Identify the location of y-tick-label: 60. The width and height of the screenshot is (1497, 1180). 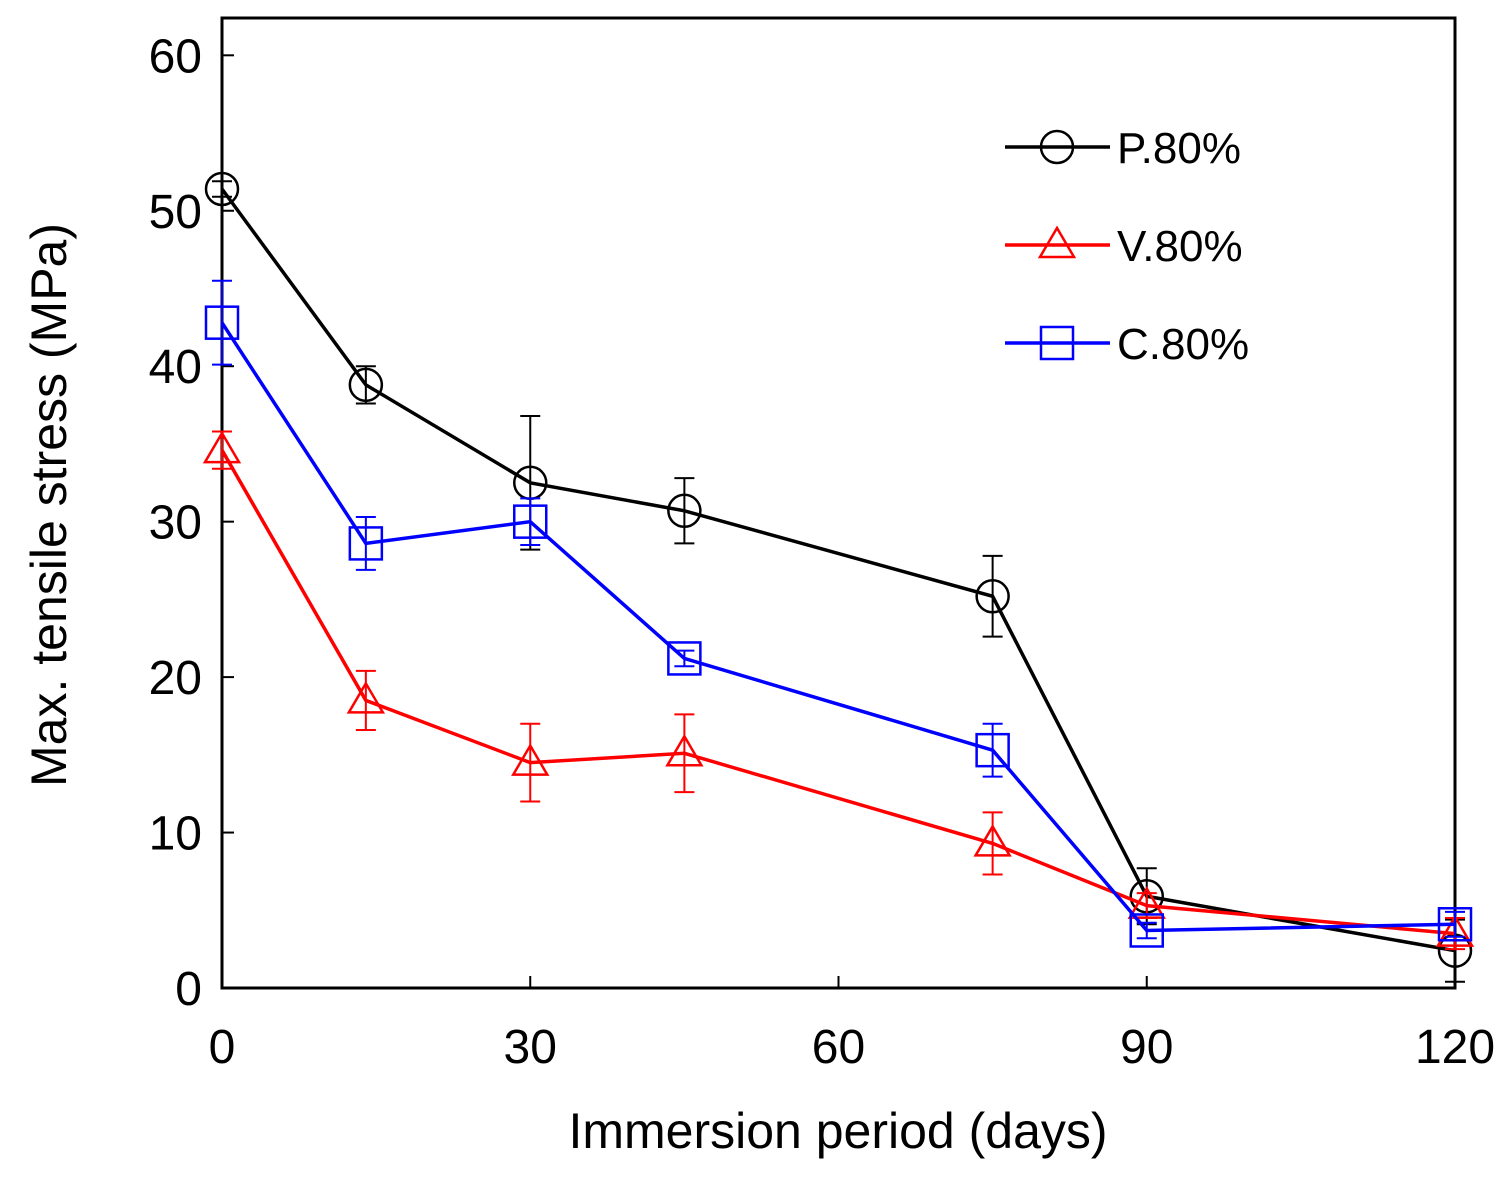
(175, 56).